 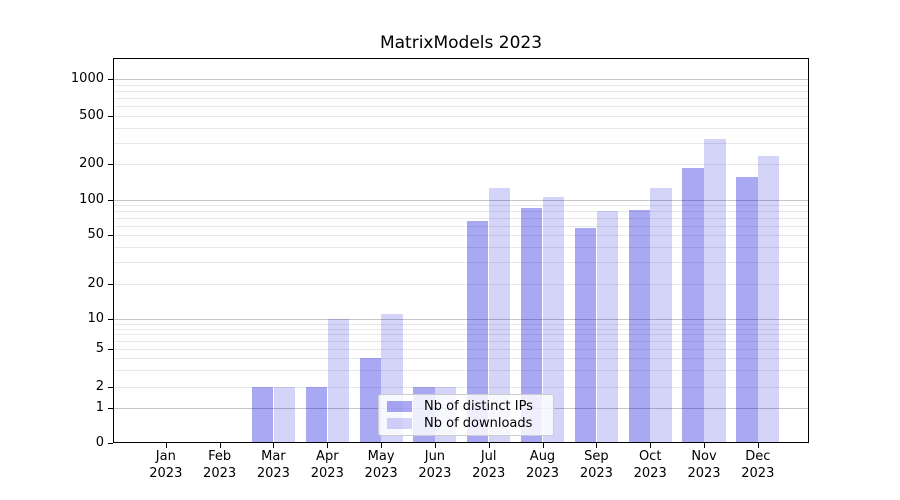 What do you see at coordinates (166, 465) in the screenshot?
I see `x-tick-label-jan: Jan 2023` at bounding box center [166, 465].